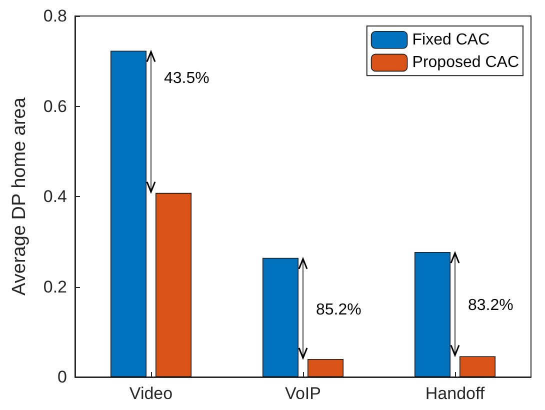  I want to click on y-tick-label: 0.4, so click(55, 196).